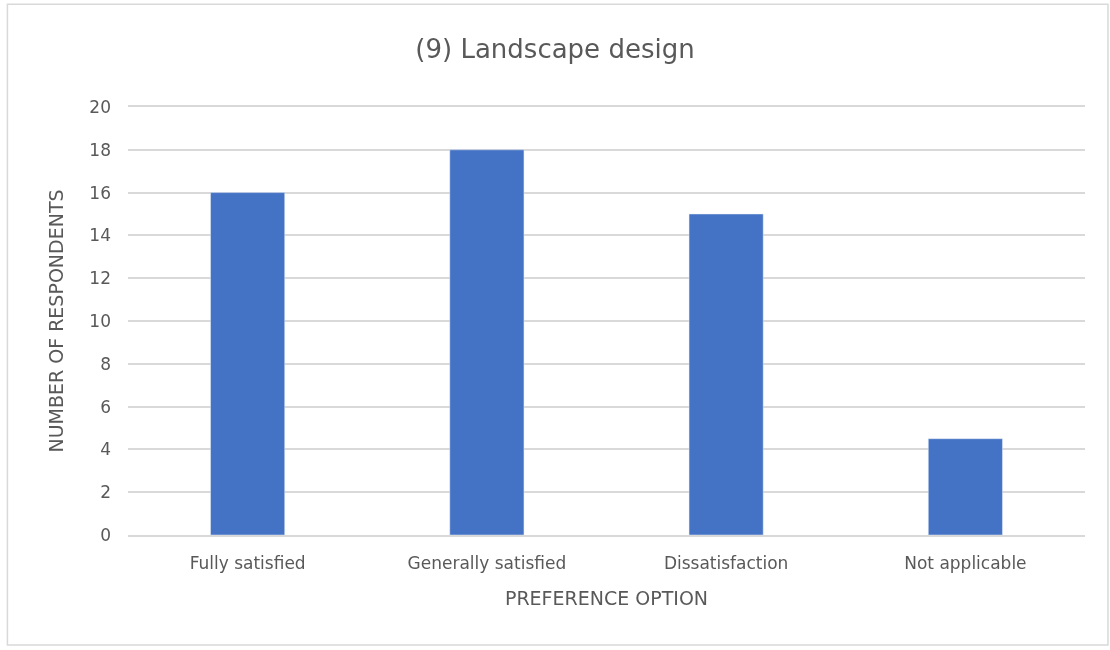  What do you see at coordinates (56, 321) in the screenshot?
I see `y-axis-title: NUMBER OF RESPONDENTS` at bounding box center [56, 321].